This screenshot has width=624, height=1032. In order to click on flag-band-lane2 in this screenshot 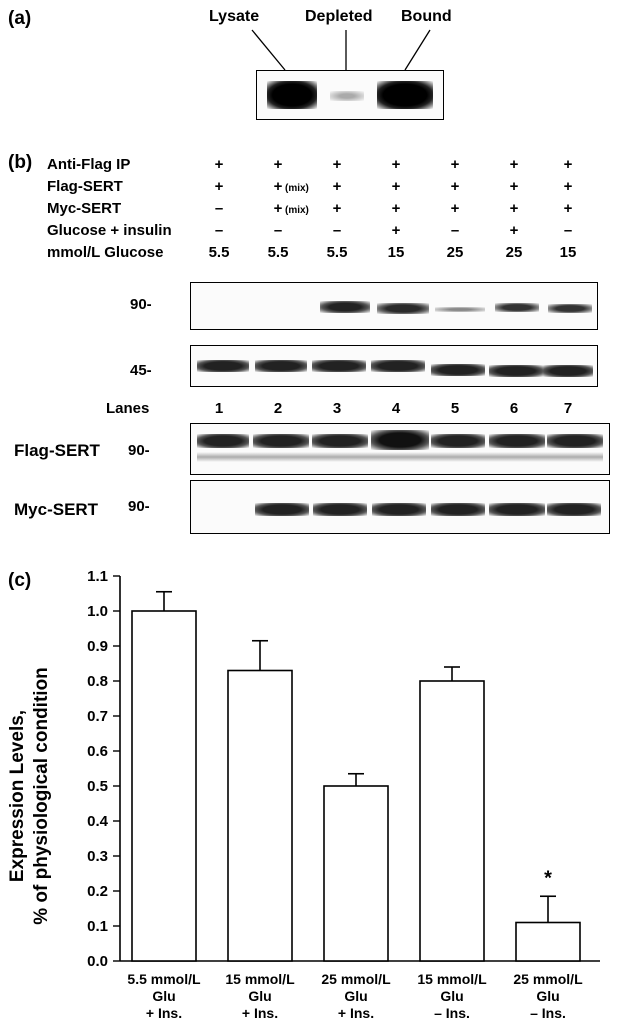, I will do `click(281, 441)`.